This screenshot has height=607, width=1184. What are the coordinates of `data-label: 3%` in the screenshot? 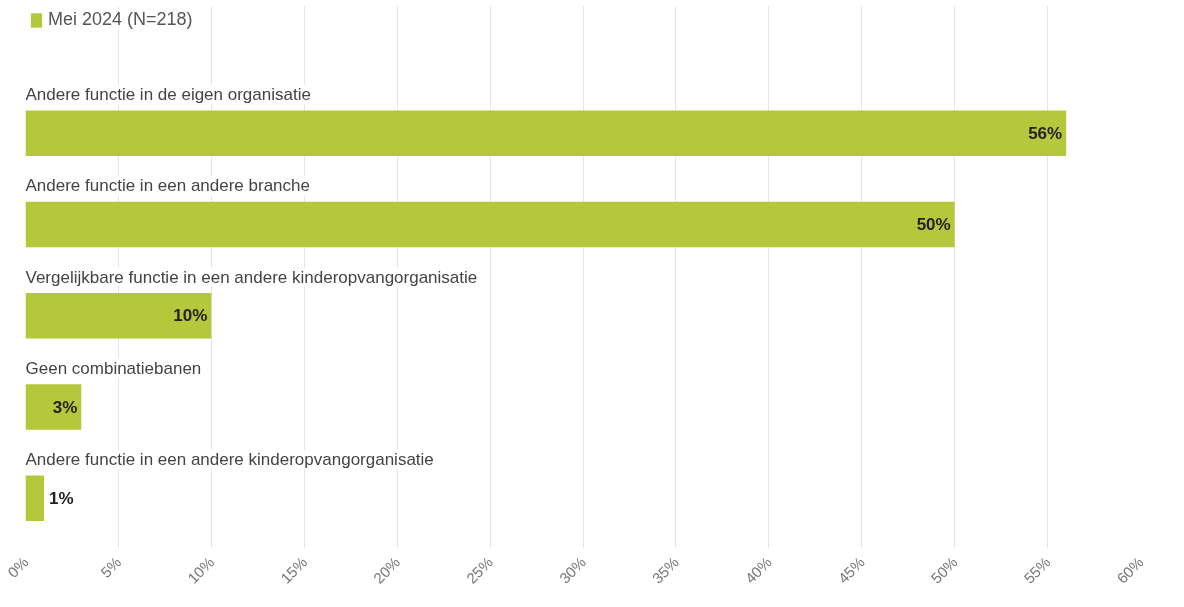 It's located at (65, 407).